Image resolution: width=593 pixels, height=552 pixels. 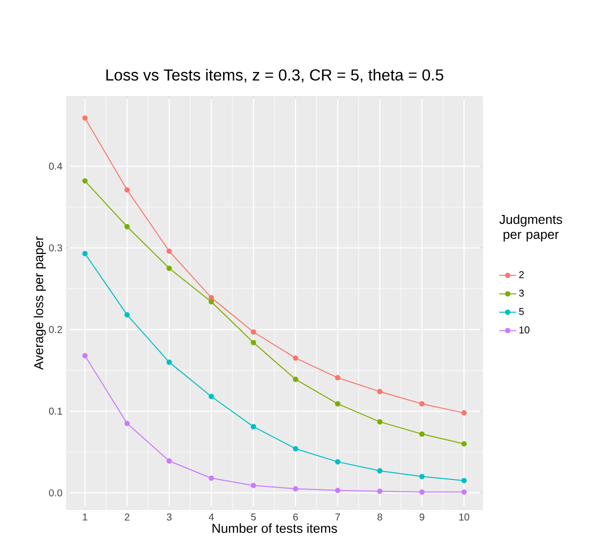 What do you see at coordinates (422, 517) in the screenshot?
I see `x-tick-label: 9` at bounding box center [422, 517].